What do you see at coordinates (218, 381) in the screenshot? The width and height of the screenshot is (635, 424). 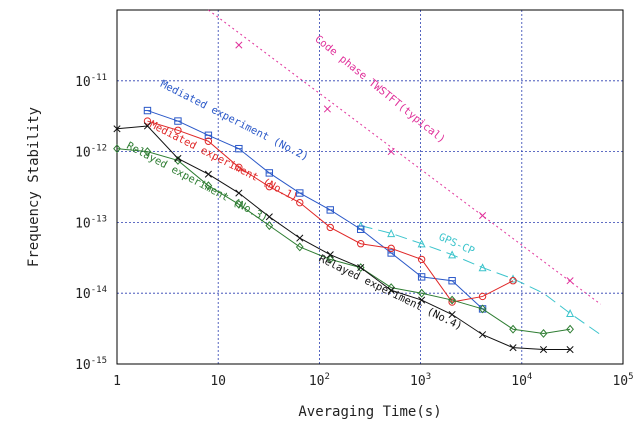 I see `x-tick-label: 10` at bounding box center [218, 381].